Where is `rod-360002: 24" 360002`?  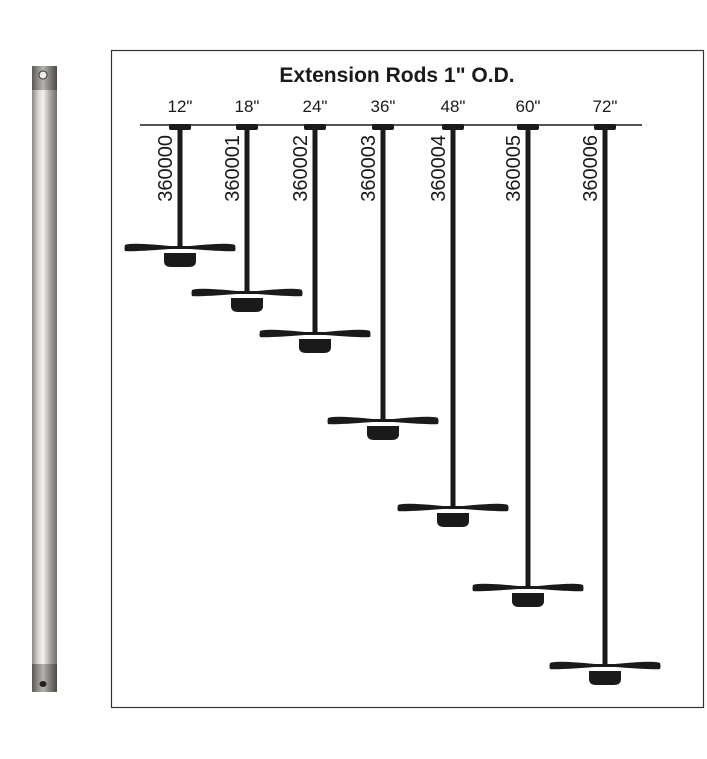
rod-360002: 24" 360002 is located at coordinates (315, 225).